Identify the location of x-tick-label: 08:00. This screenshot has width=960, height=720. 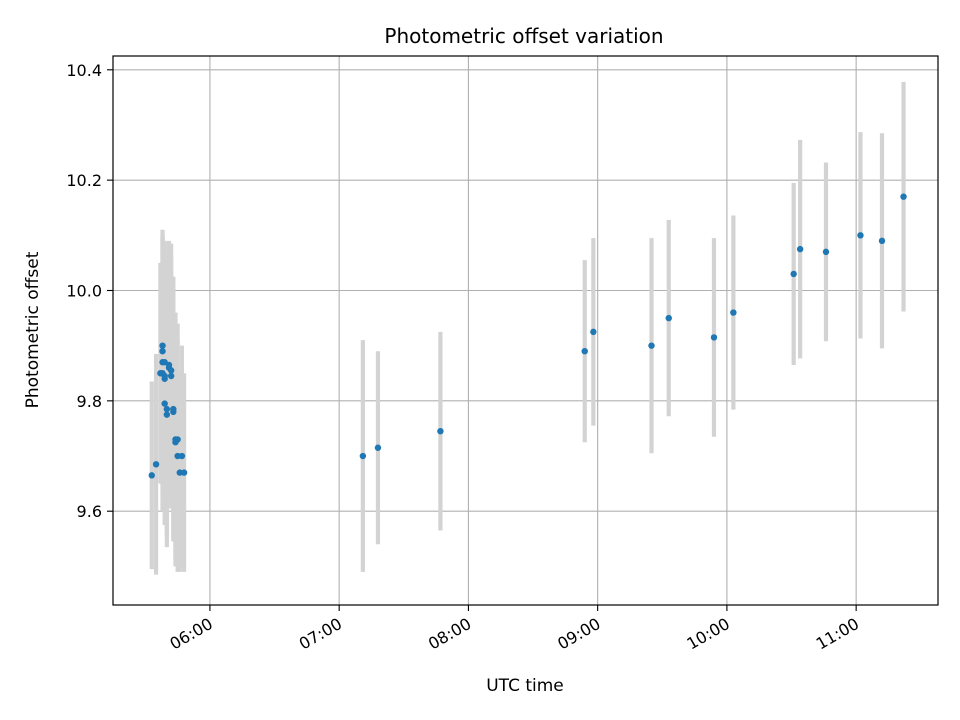
(449, 634).